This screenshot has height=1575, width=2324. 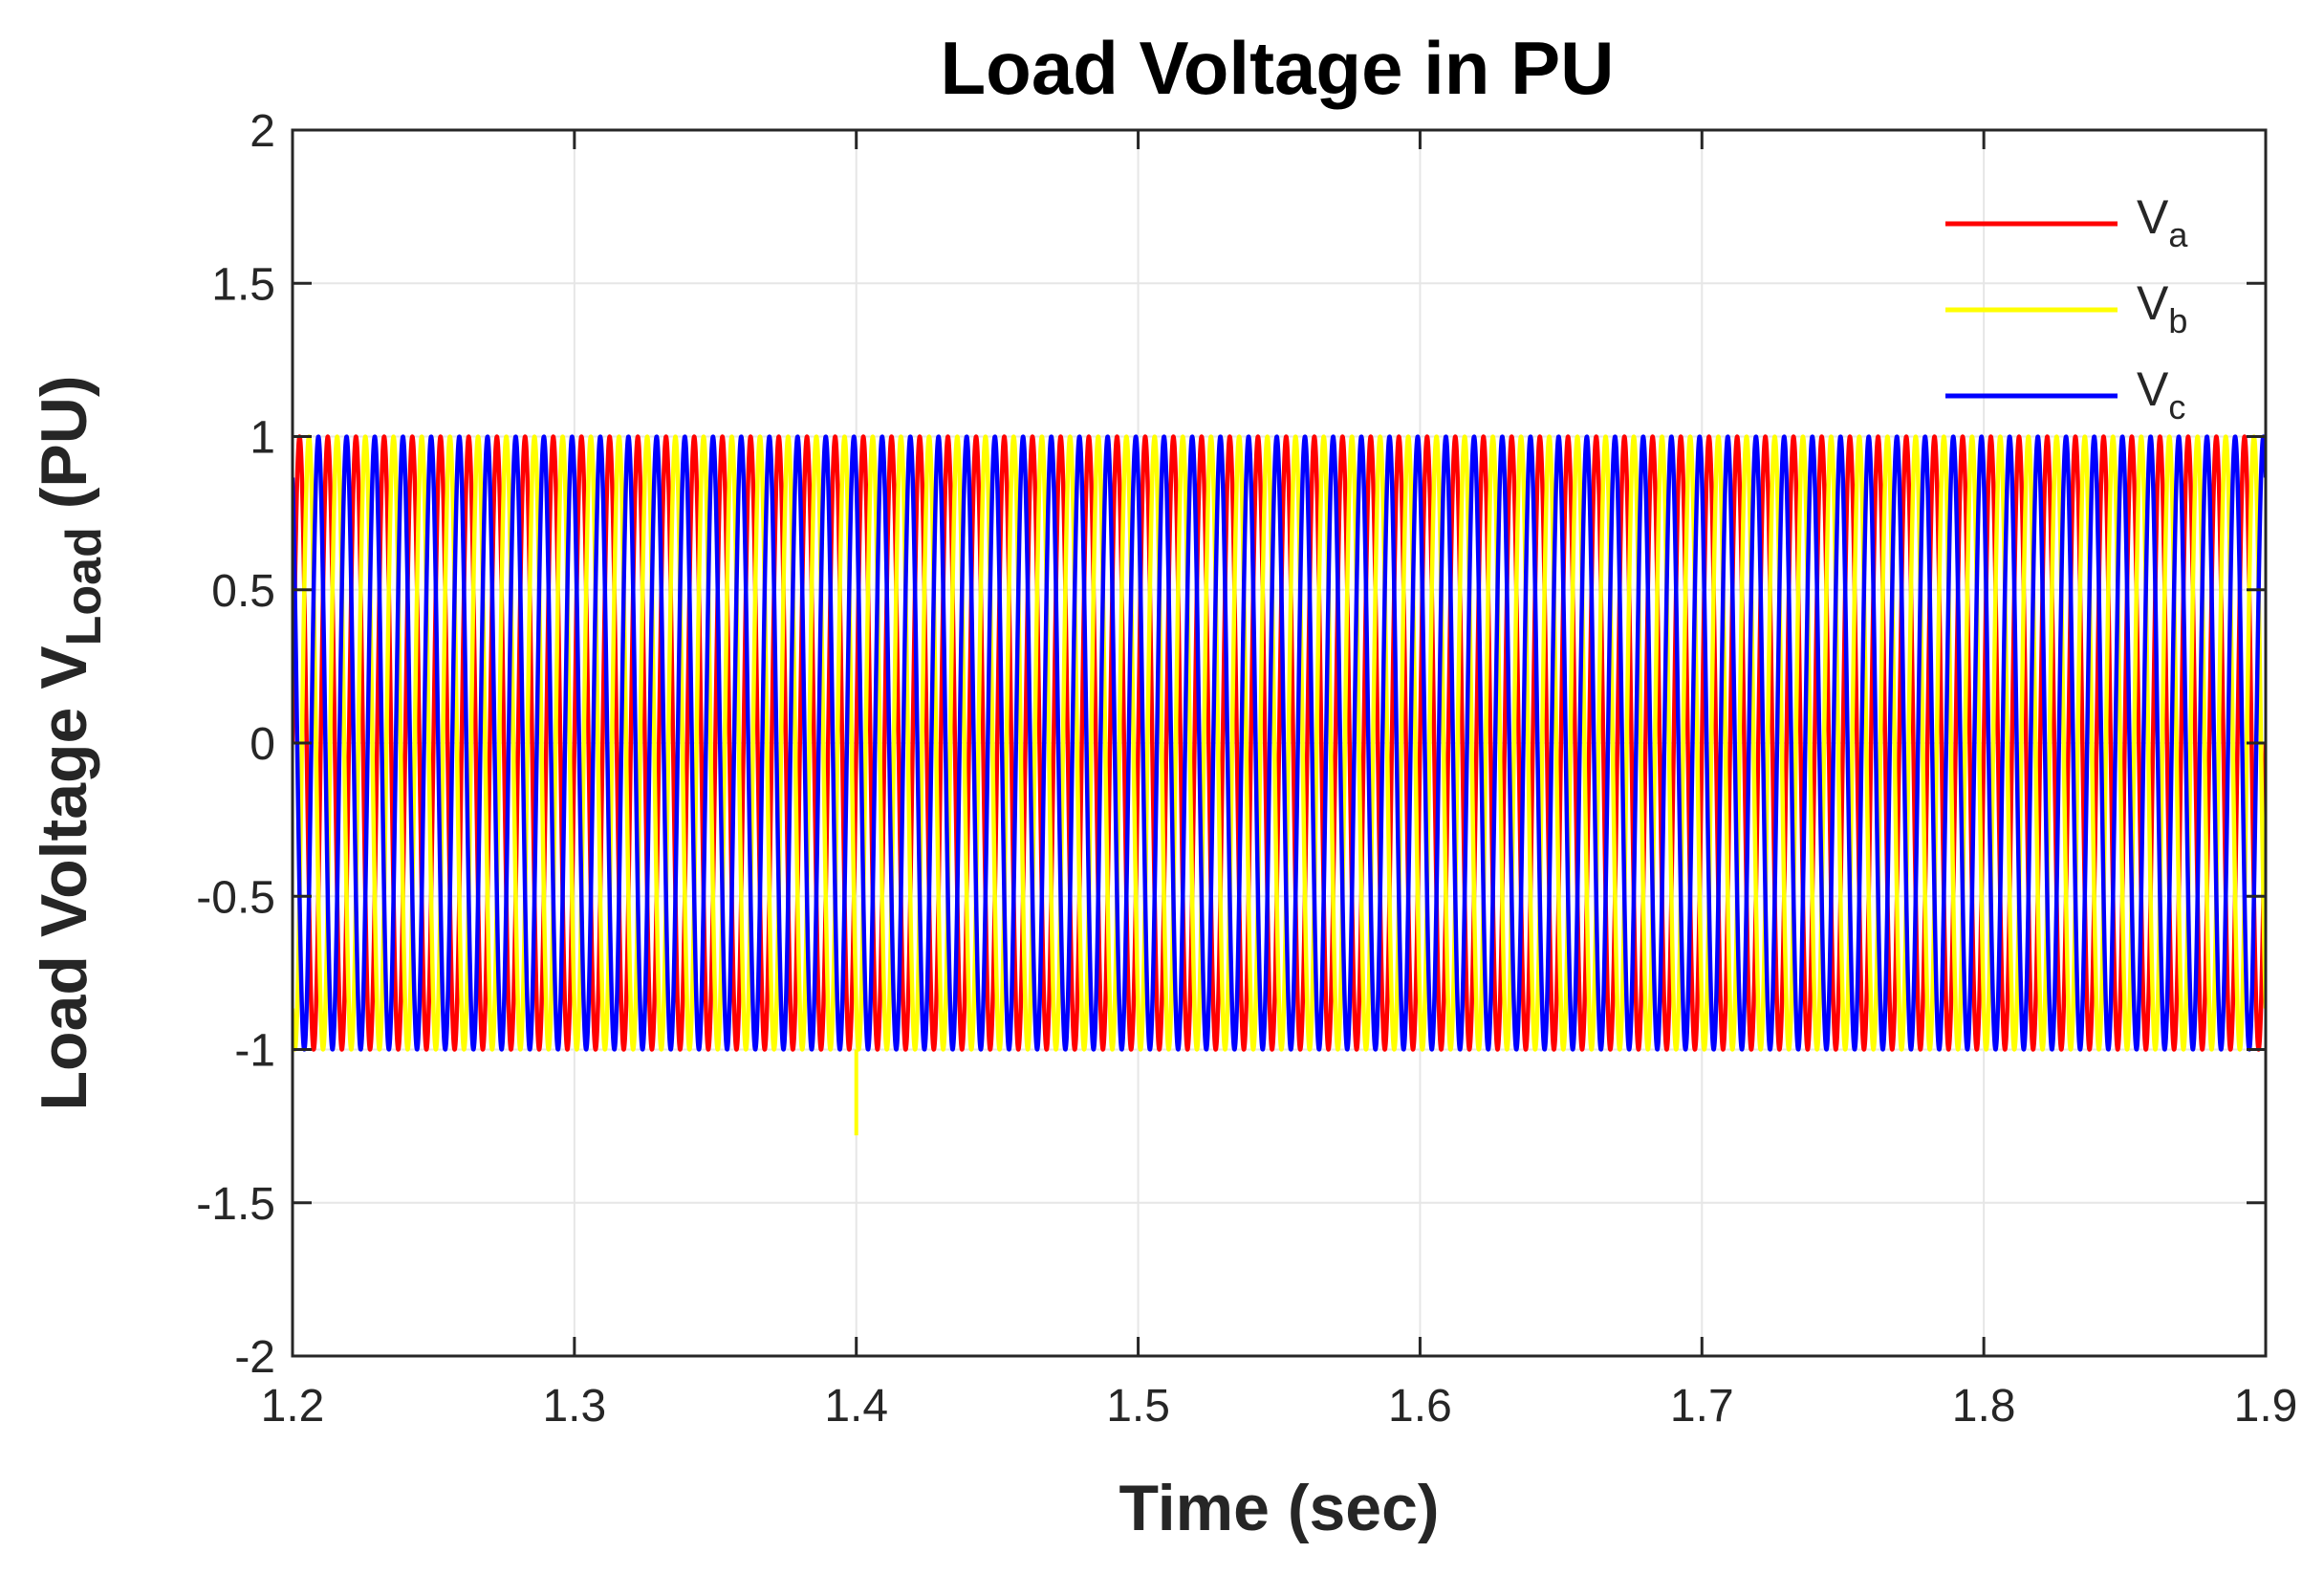 What do you see at coordinates (84, 586) in the screenshot?
I see `y-axis-label-subscript: Load` at bounding box center [84, 586].